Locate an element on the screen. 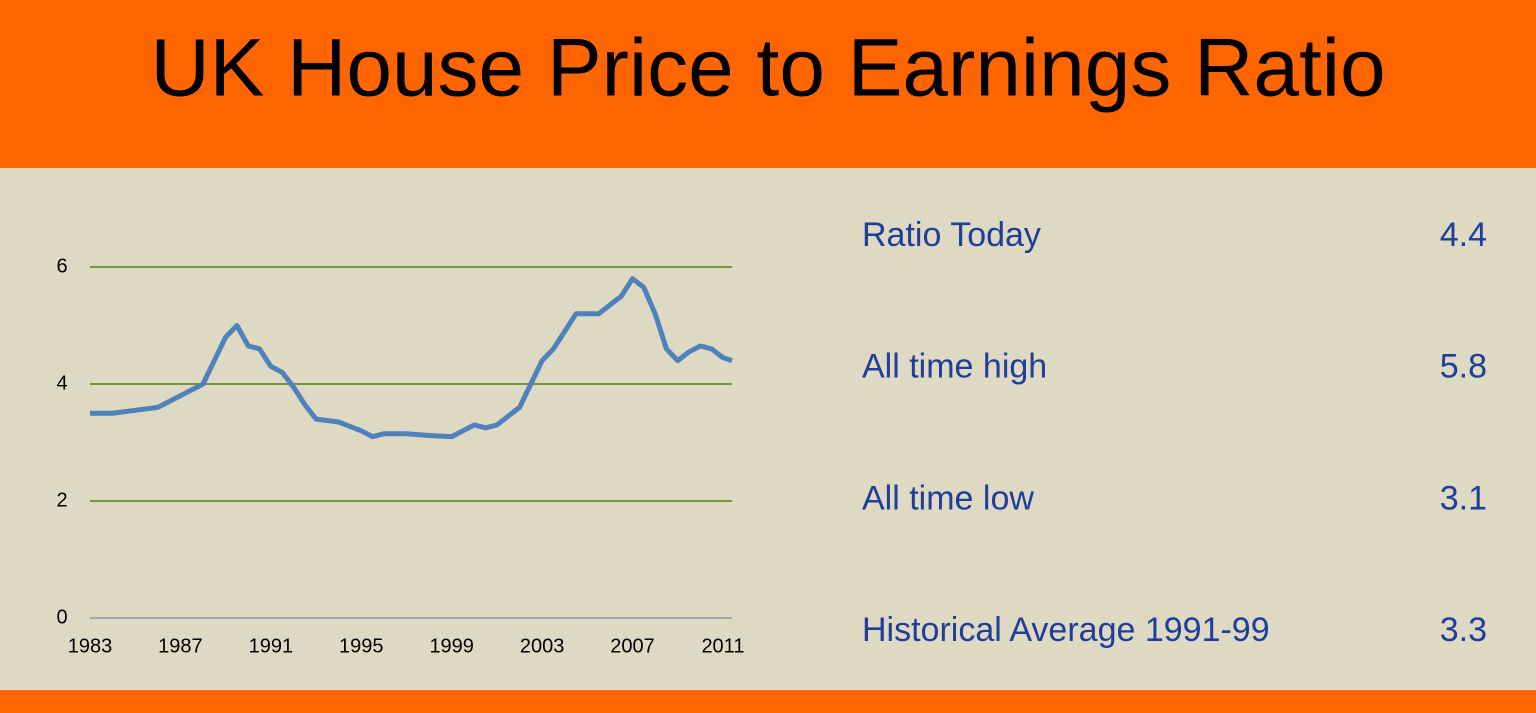  y-tick-label: 2 is located at coordinates (61, 500).